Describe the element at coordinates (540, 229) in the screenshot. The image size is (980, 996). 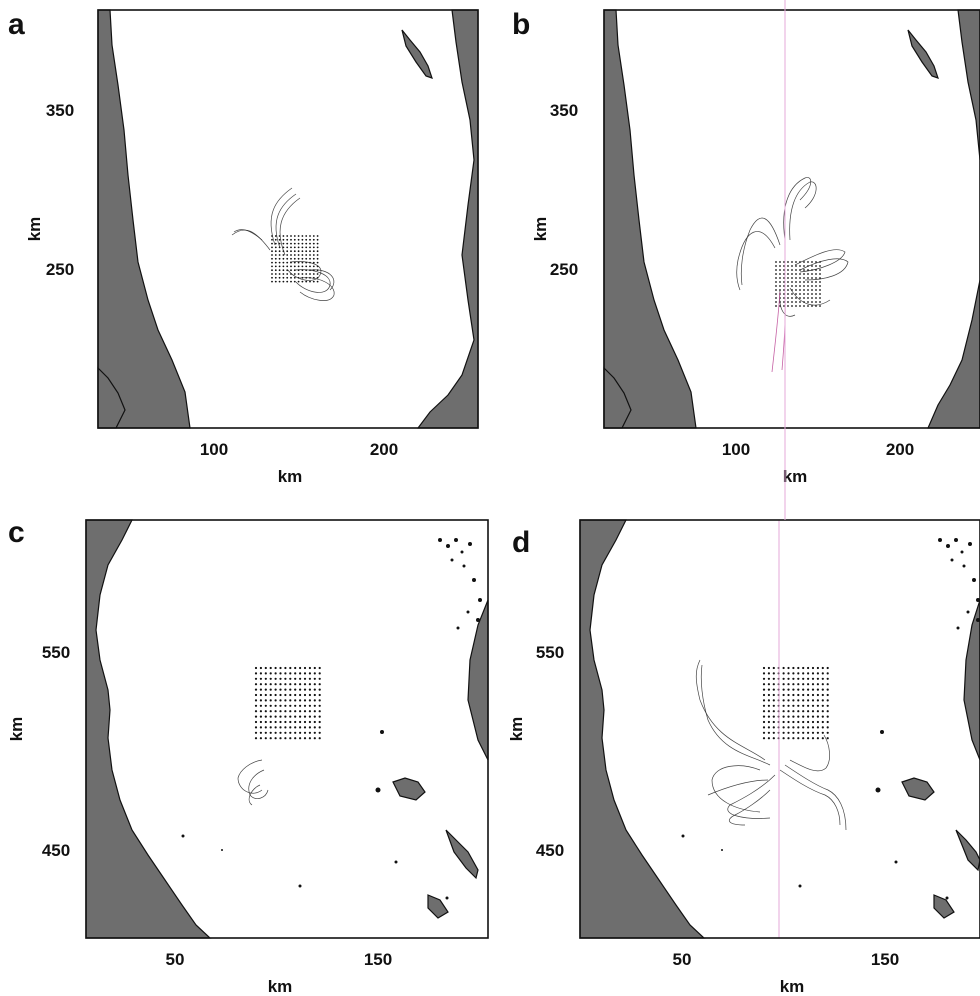
I see `y-axis-label-b: km` at that location.